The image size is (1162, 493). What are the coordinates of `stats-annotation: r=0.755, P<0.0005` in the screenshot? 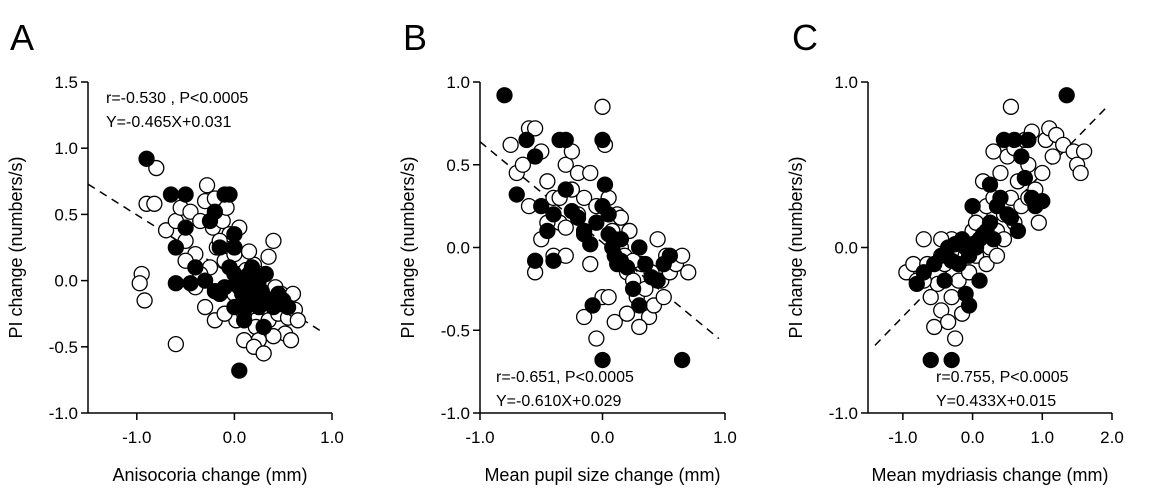 It's located at (1002, 377).